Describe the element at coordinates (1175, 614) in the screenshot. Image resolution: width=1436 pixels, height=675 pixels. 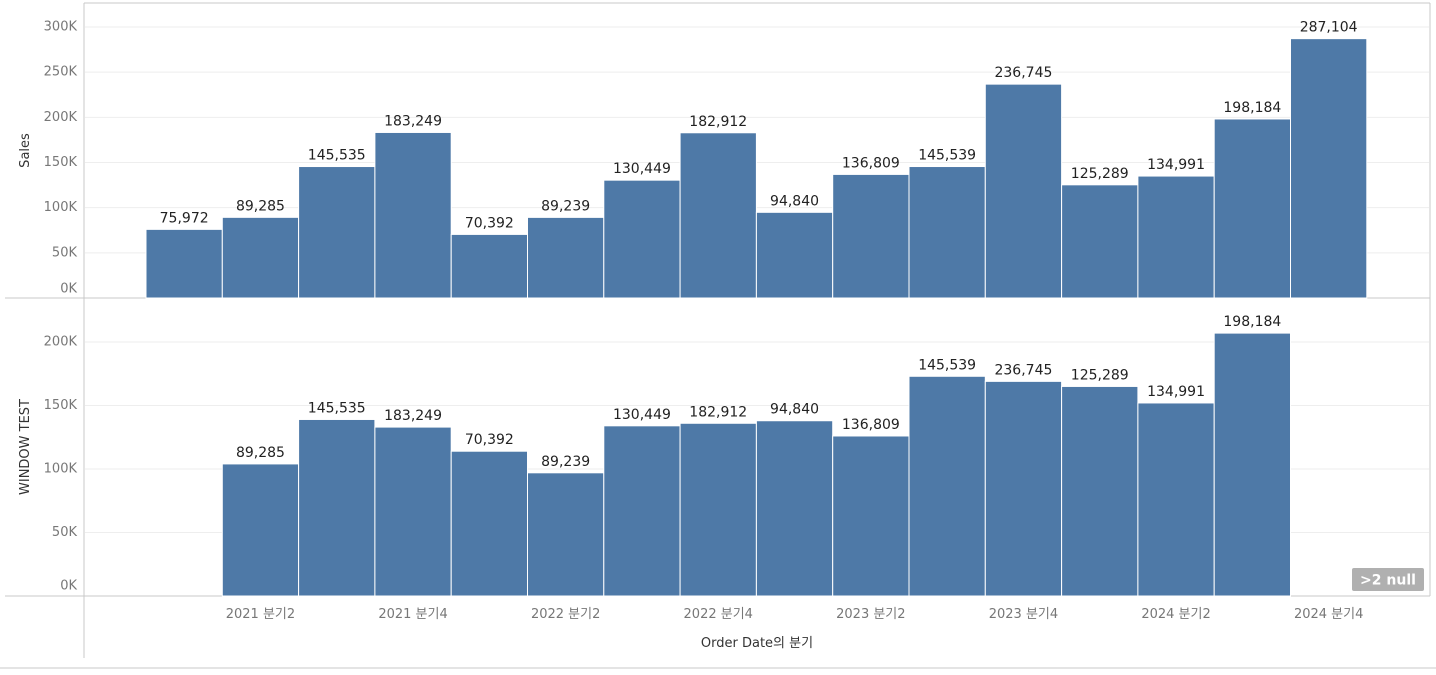
I see `x-tick-label: 2024 분기2` at that location.